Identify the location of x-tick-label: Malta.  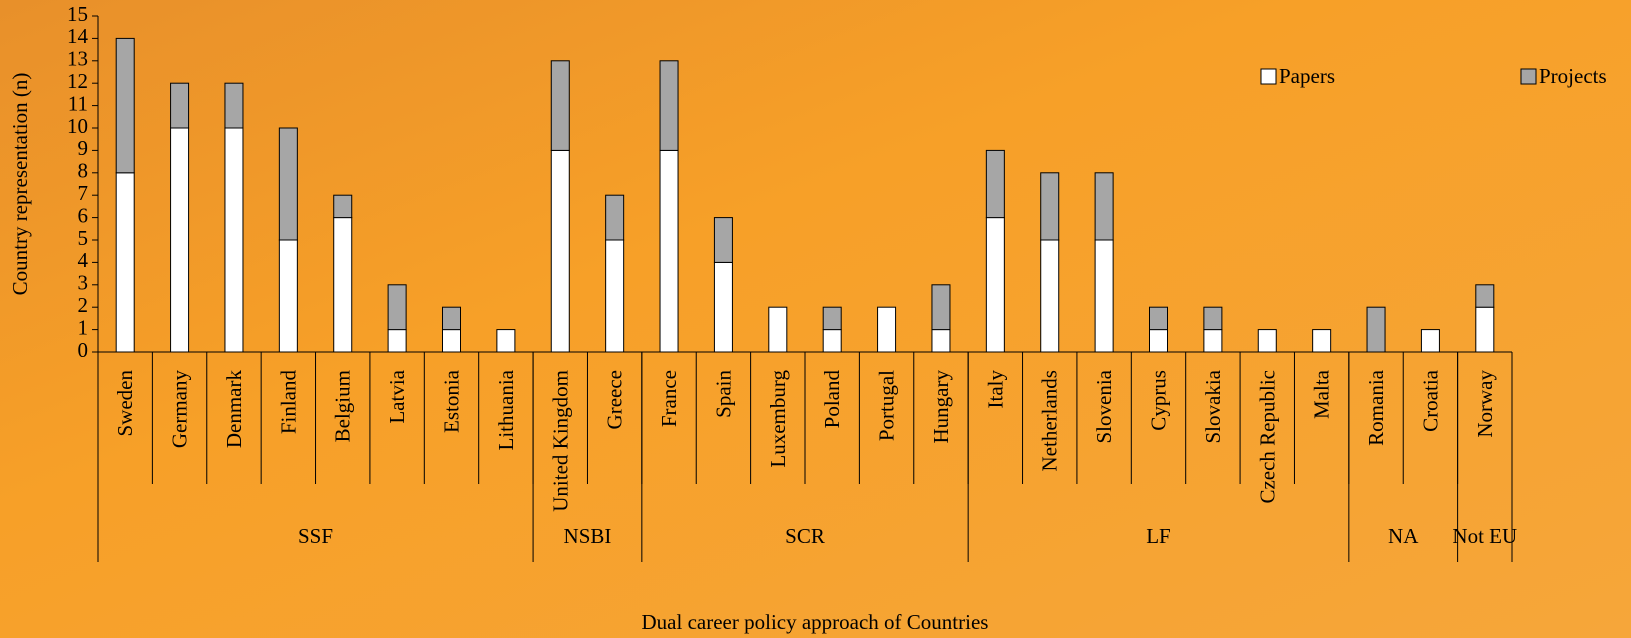
(1322, 394).